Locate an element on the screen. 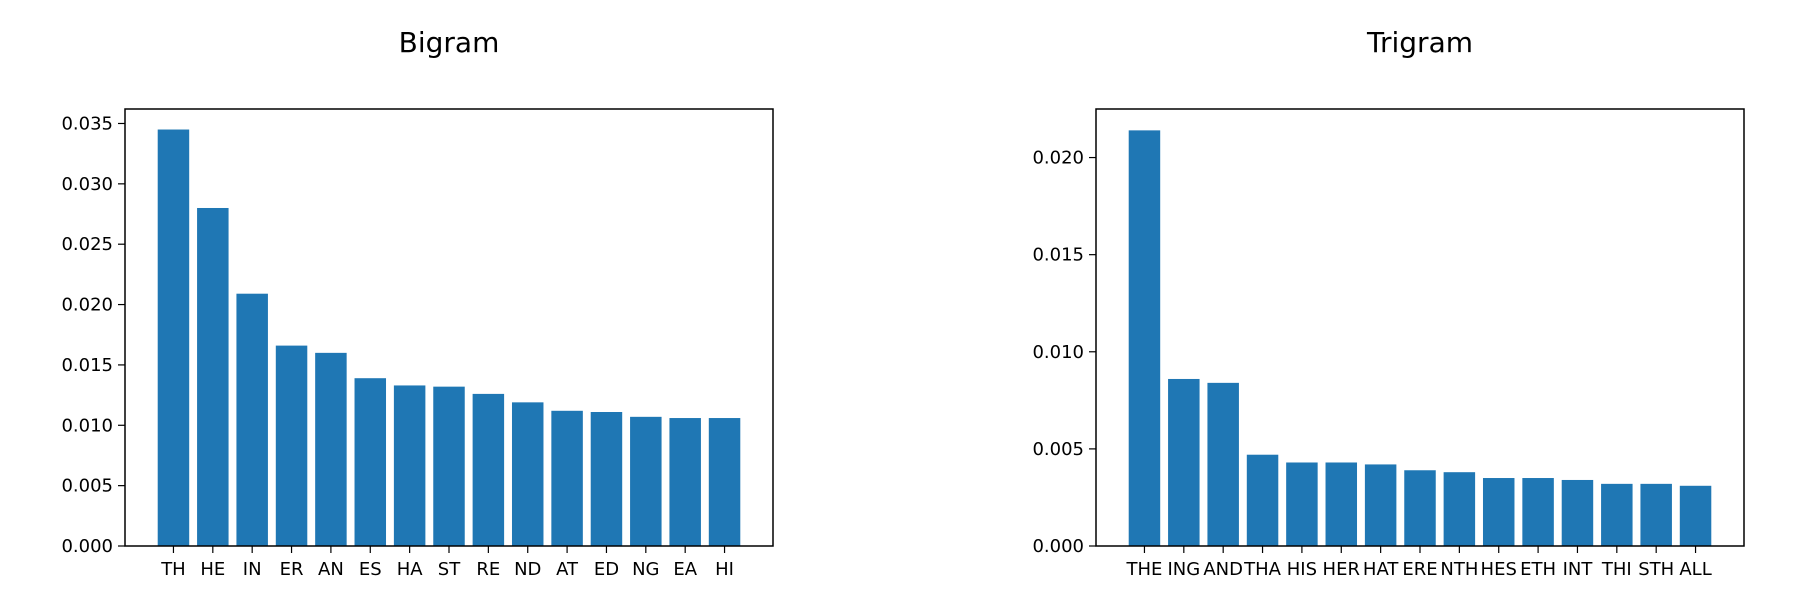 The width and height of the screenshot is (1801, 607). x-tick-label: ER is located at coordinates (292, 569).